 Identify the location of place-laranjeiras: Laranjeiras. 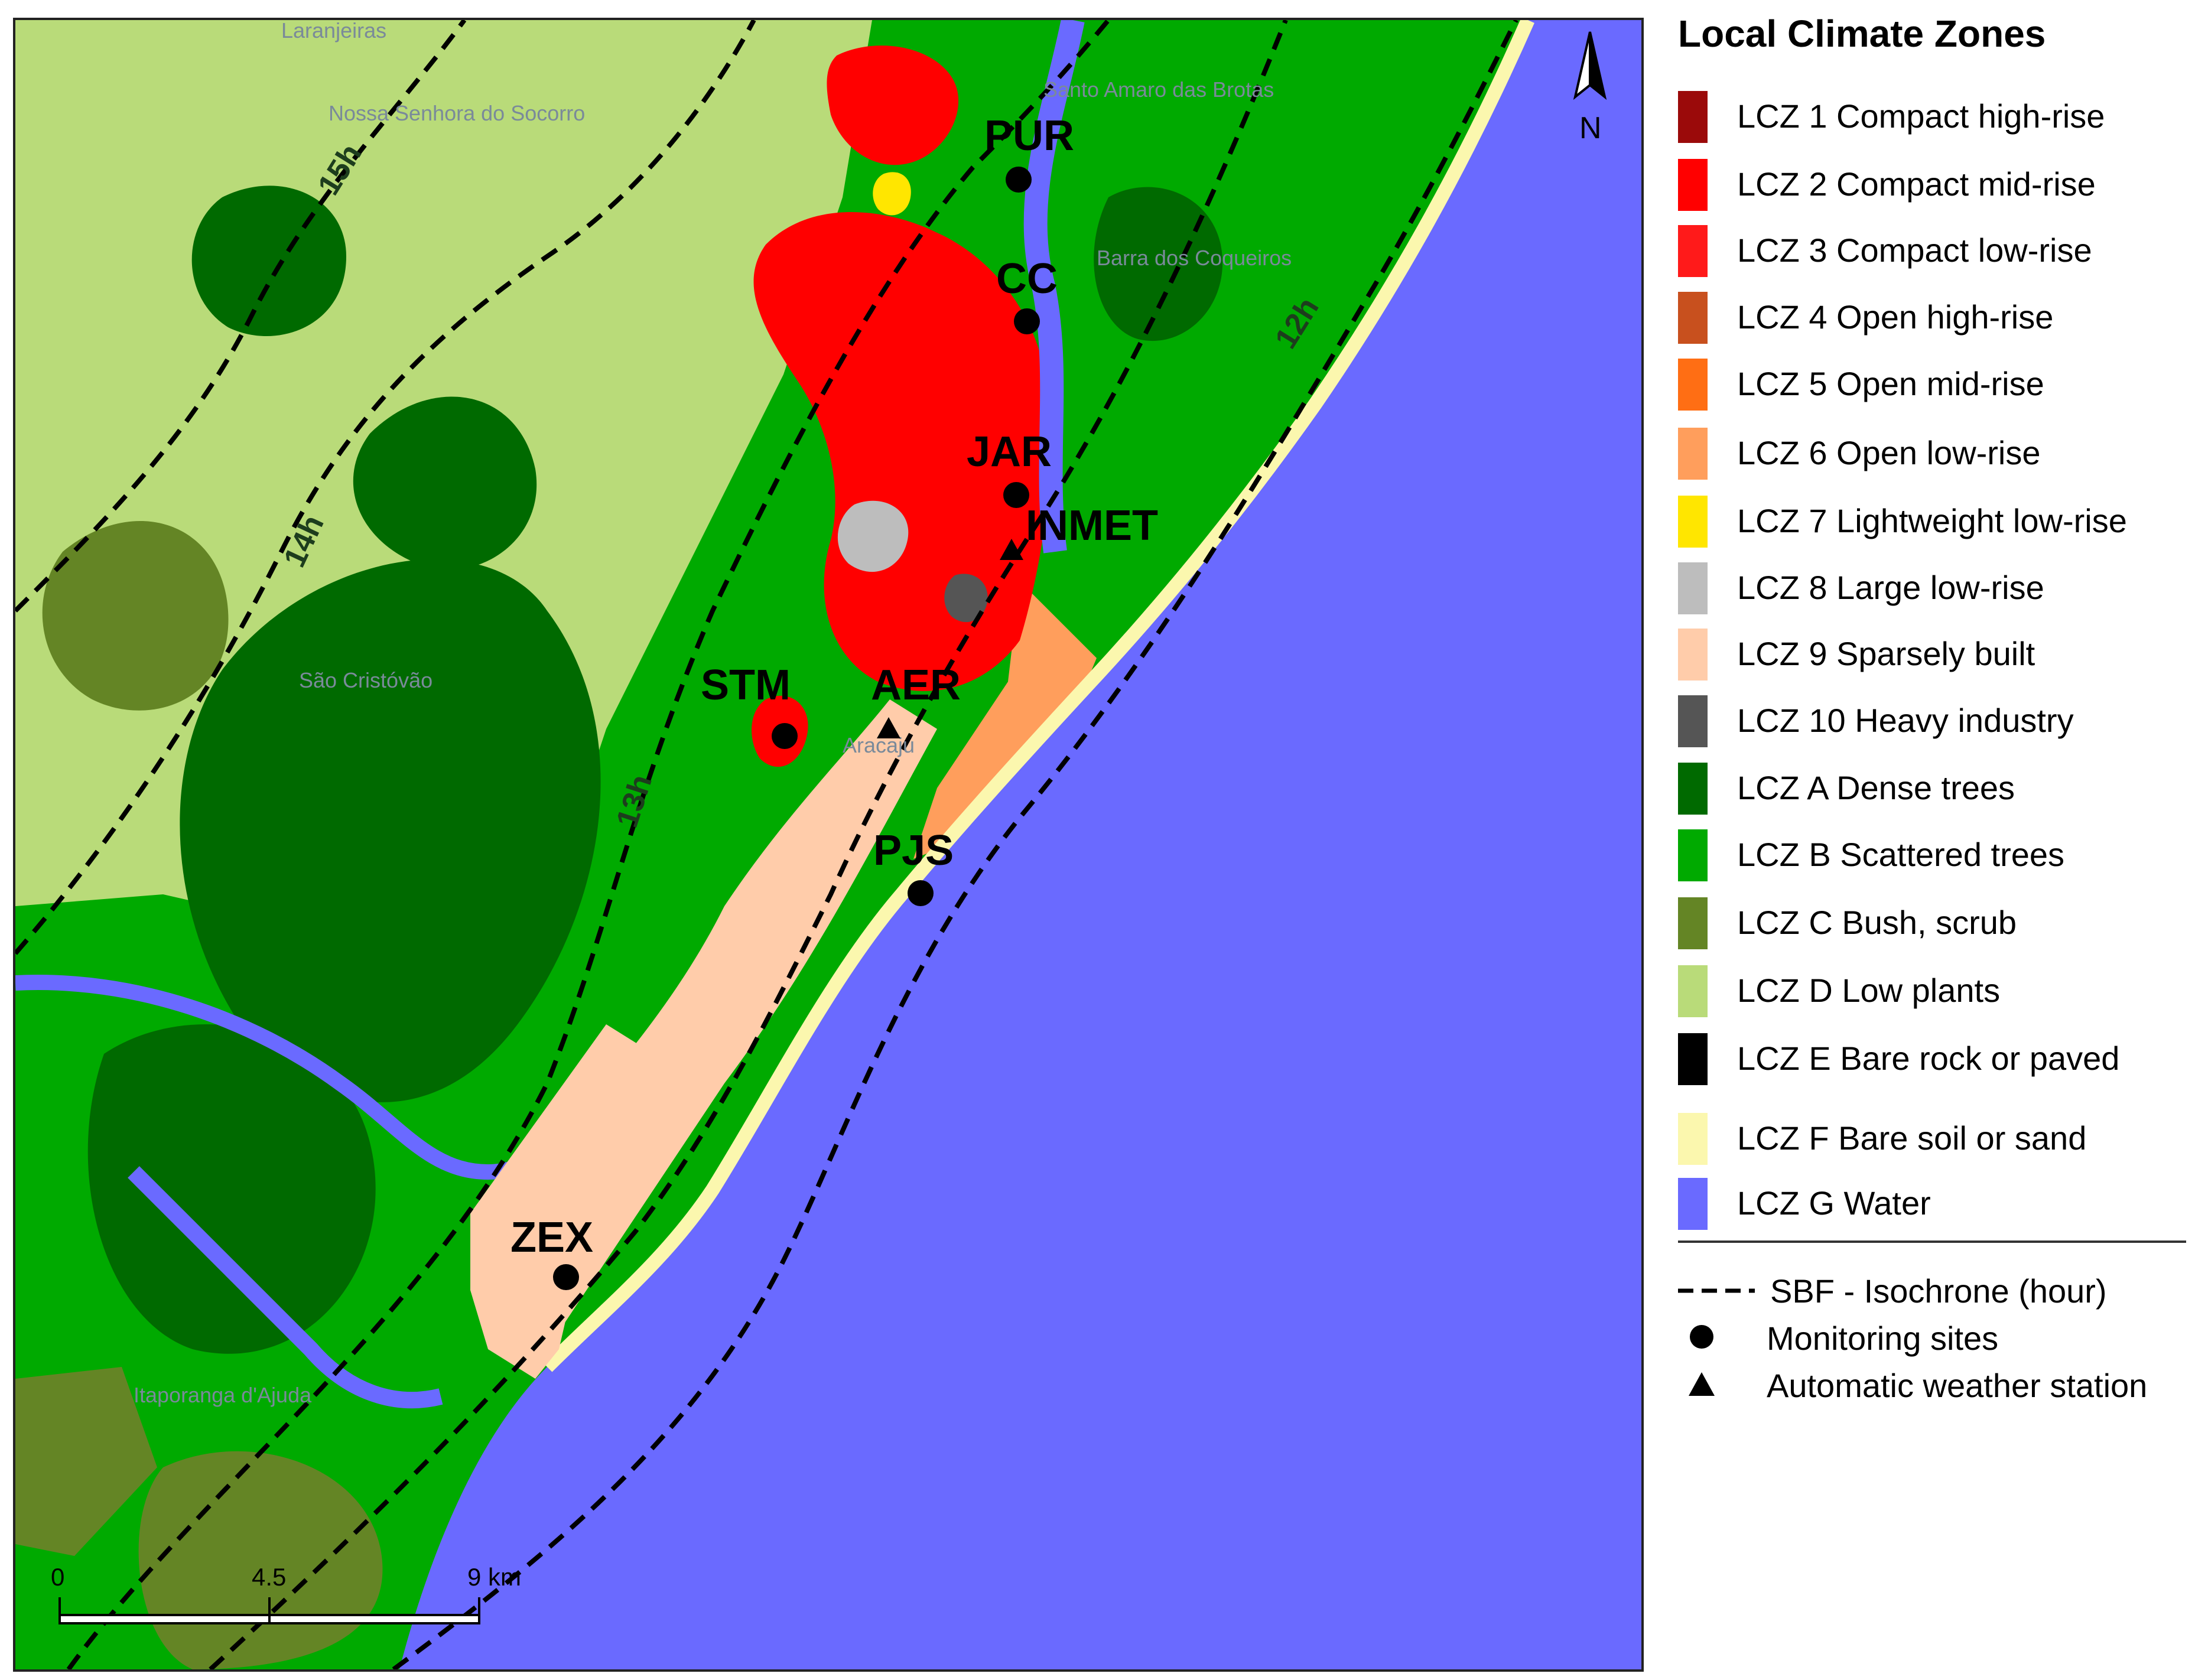
(333, 32).